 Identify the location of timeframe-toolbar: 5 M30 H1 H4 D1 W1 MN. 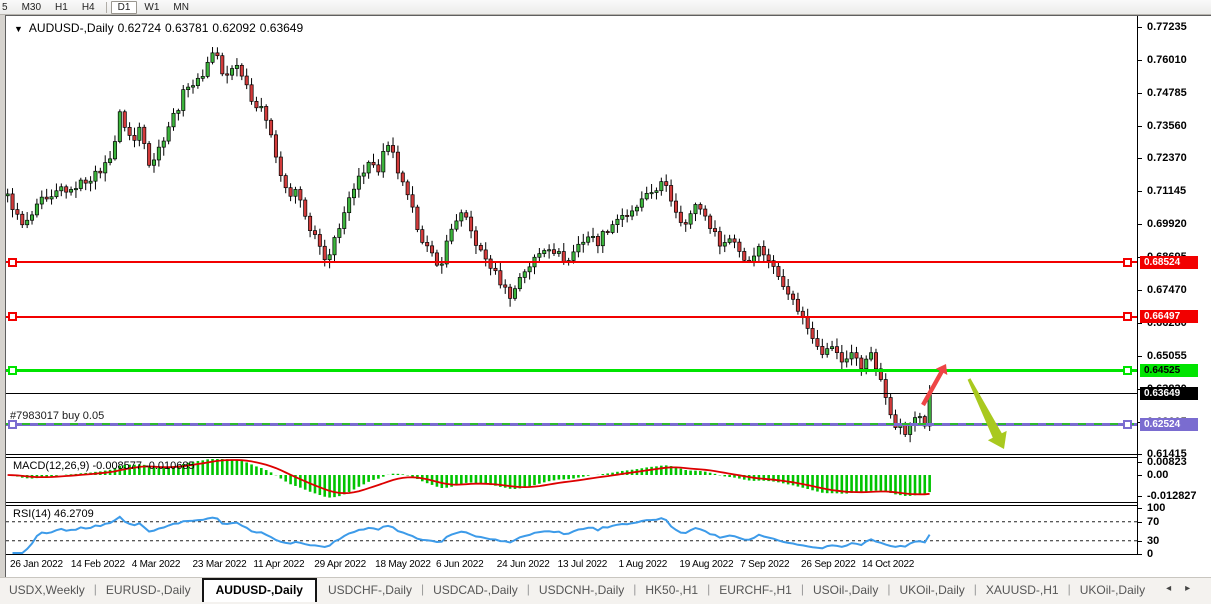
(605, 7).